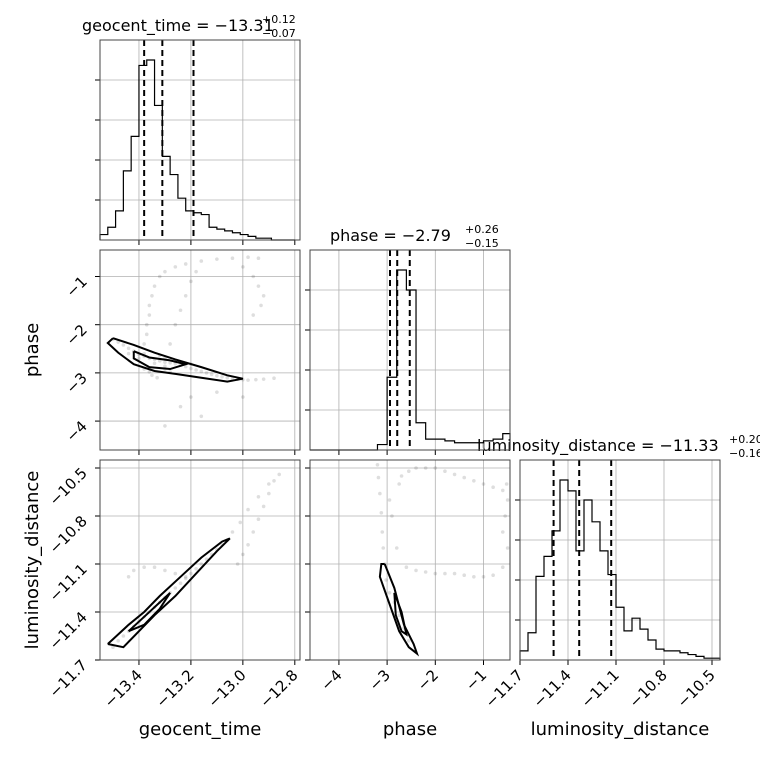 The height and width of the screenshot is (760, 760). What do you see at coordinates (123, 688) in the screenshot?
I see `tick-label-x: −13.4` at bounding box center [123, 688].